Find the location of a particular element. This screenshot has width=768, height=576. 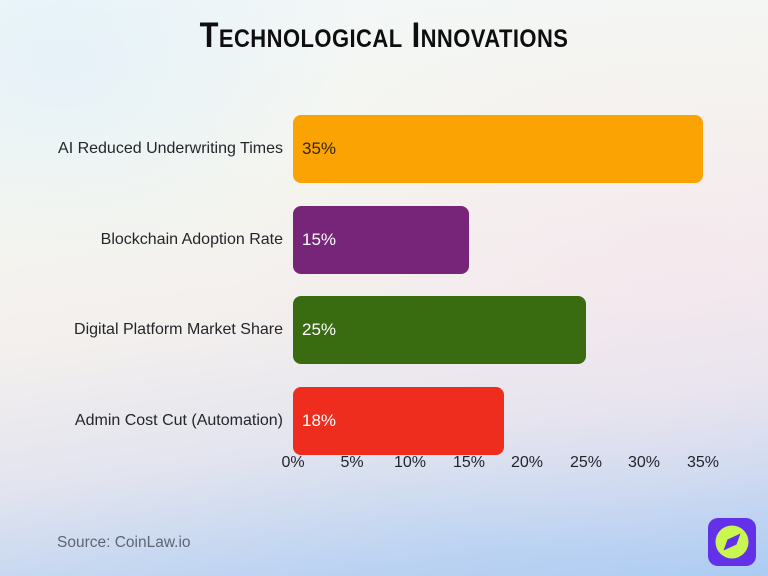

bar-value-label: 15% is located at coordinates (319, 239).